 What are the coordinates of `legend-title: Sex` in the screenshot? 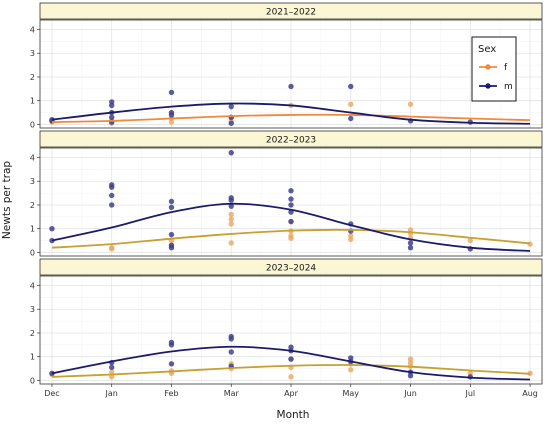 It's located at (487, 49).